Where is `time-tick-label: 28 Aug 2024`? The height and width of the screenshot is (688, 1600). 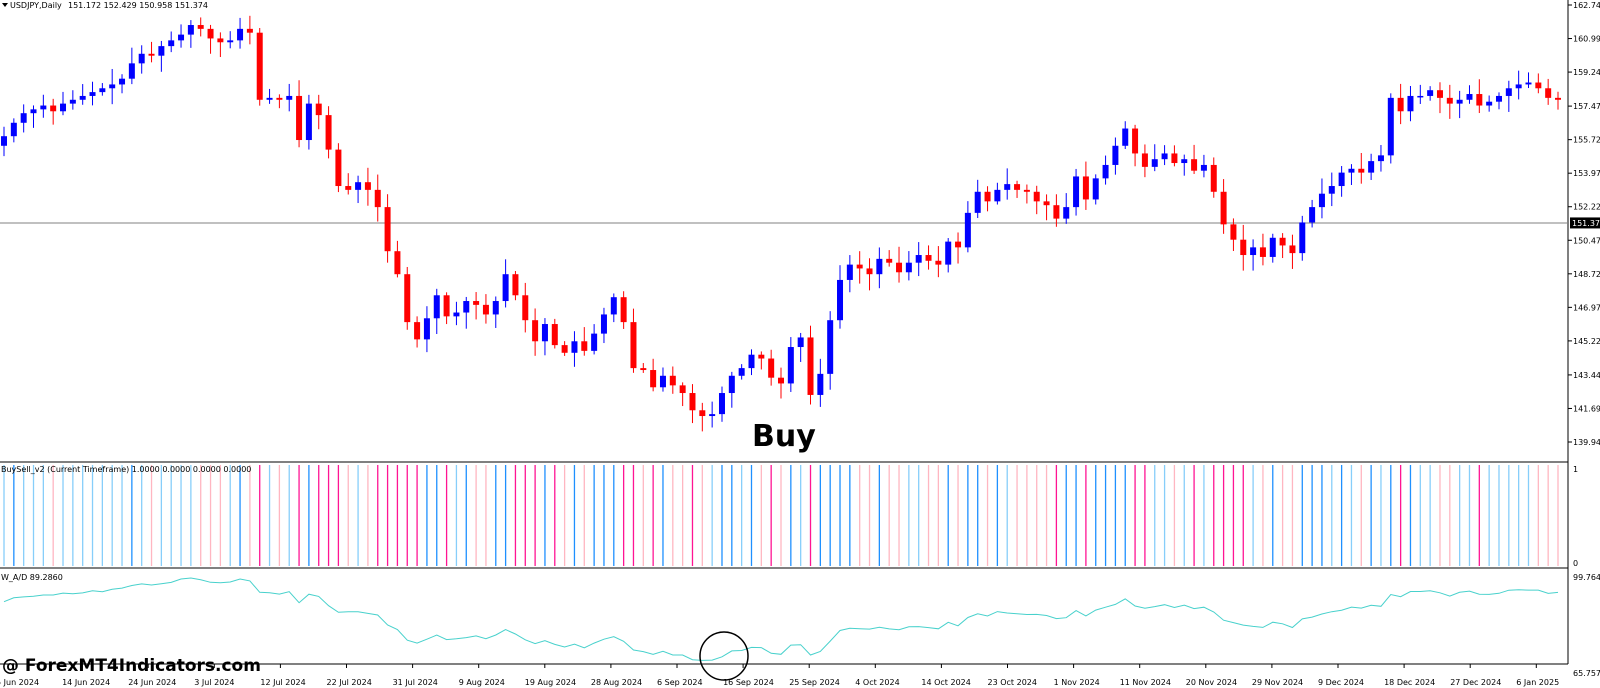
time-tick-label: 28 Aug 2024 is located at coordinates (616, 682).